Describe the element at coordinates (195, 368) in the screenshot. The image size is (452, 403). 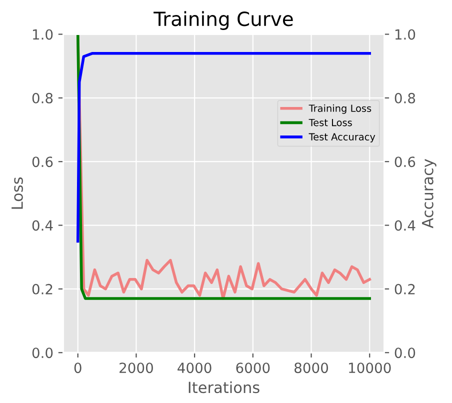
I see `x-tick-label: 4000` at that location.